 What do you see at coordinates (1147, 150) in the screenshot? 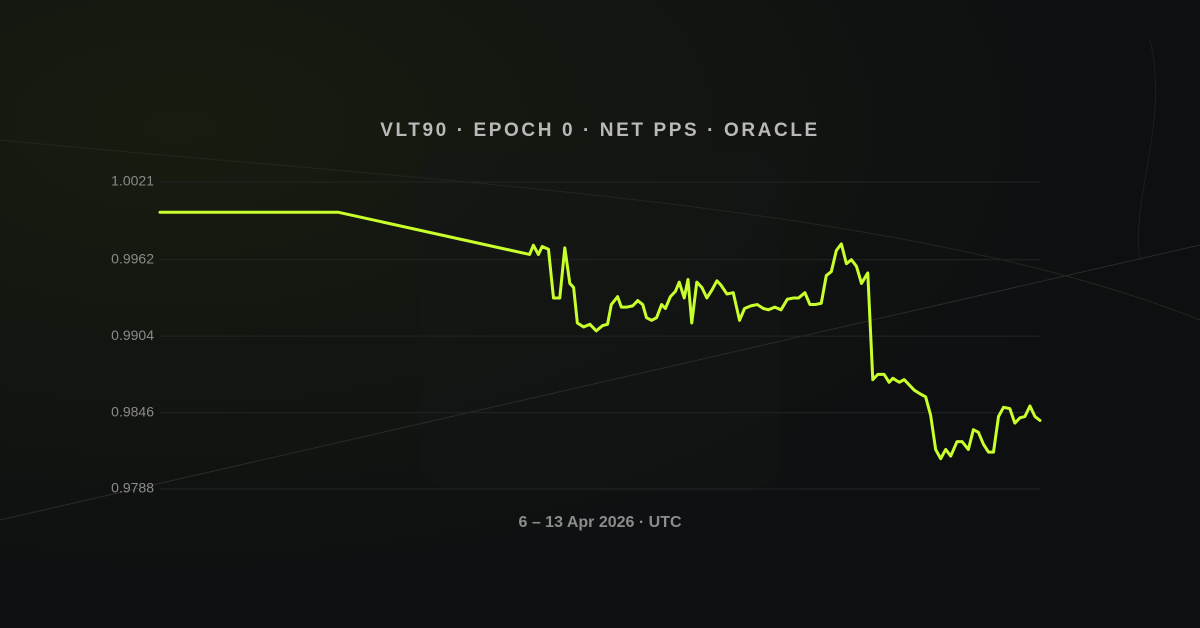
I see `decor-line` at bounding box center [1147, 150].